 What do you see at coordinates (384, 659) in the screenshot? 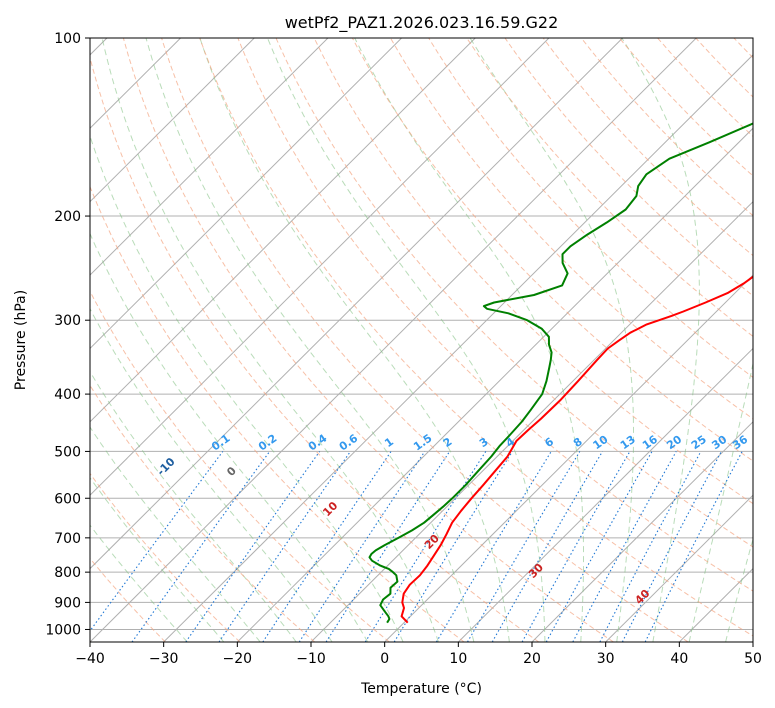
I see `x-tick-label: 0` at bounding box center [384, 659].